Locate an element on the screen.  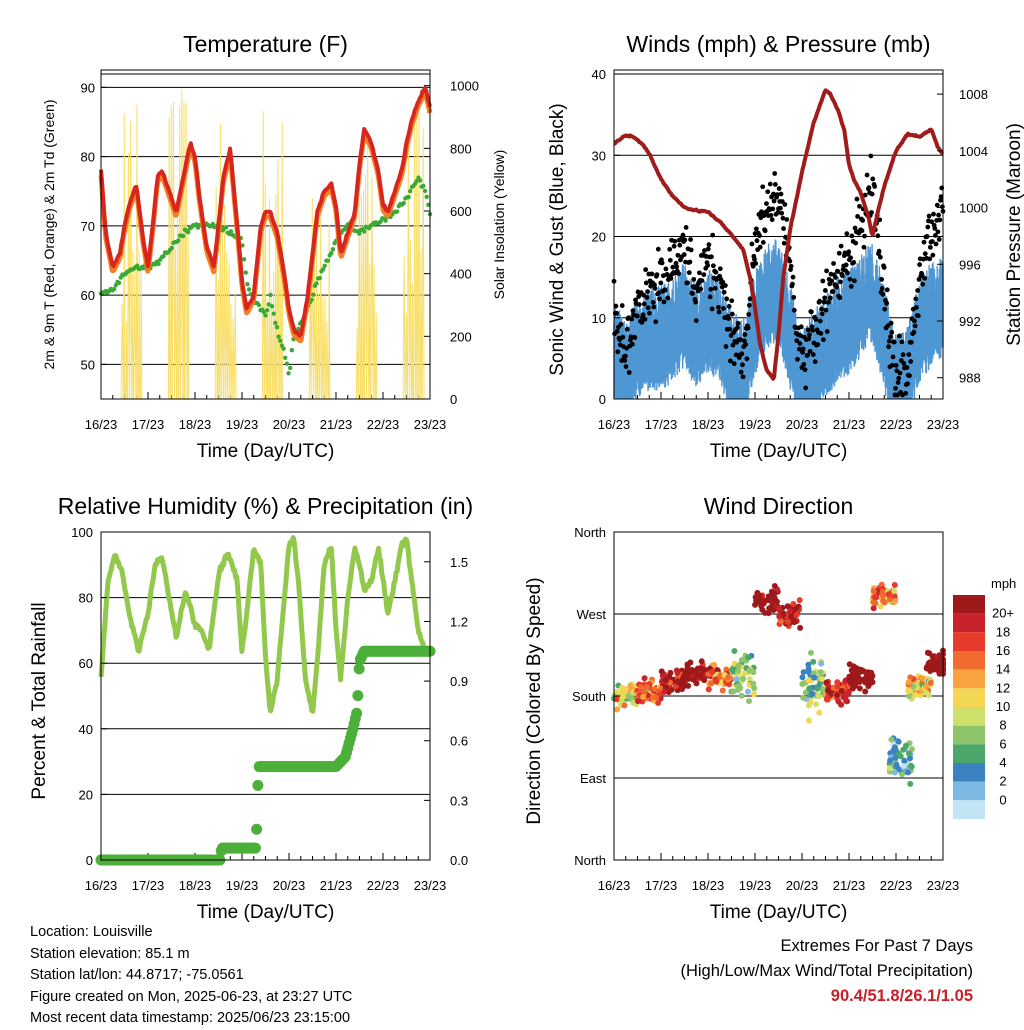
insolation-line is located at coordinates (272, 244).